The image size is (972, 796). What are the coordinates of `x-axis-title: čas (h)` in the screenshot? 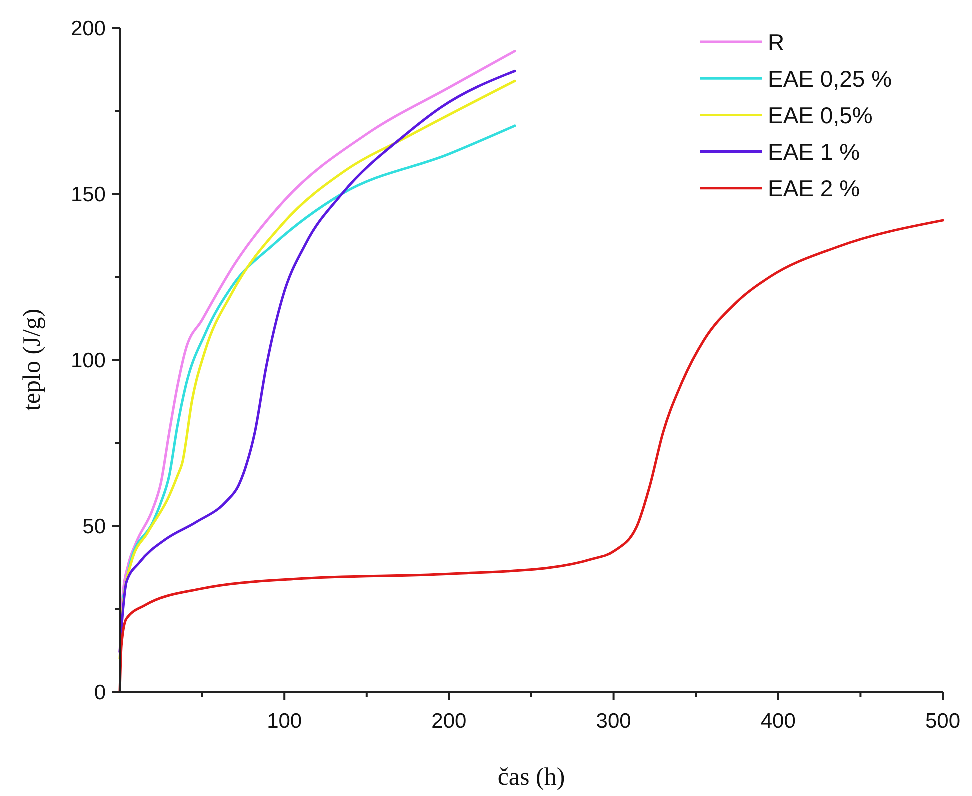 It's located at (532, 777).